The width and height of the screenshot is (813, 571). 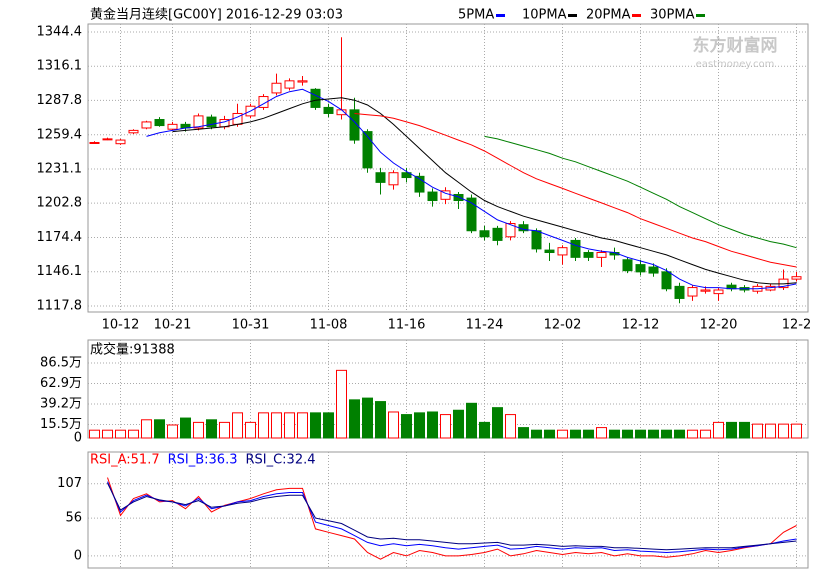 I want to click on y-tick-label: 56, so click(x=73, y=518).